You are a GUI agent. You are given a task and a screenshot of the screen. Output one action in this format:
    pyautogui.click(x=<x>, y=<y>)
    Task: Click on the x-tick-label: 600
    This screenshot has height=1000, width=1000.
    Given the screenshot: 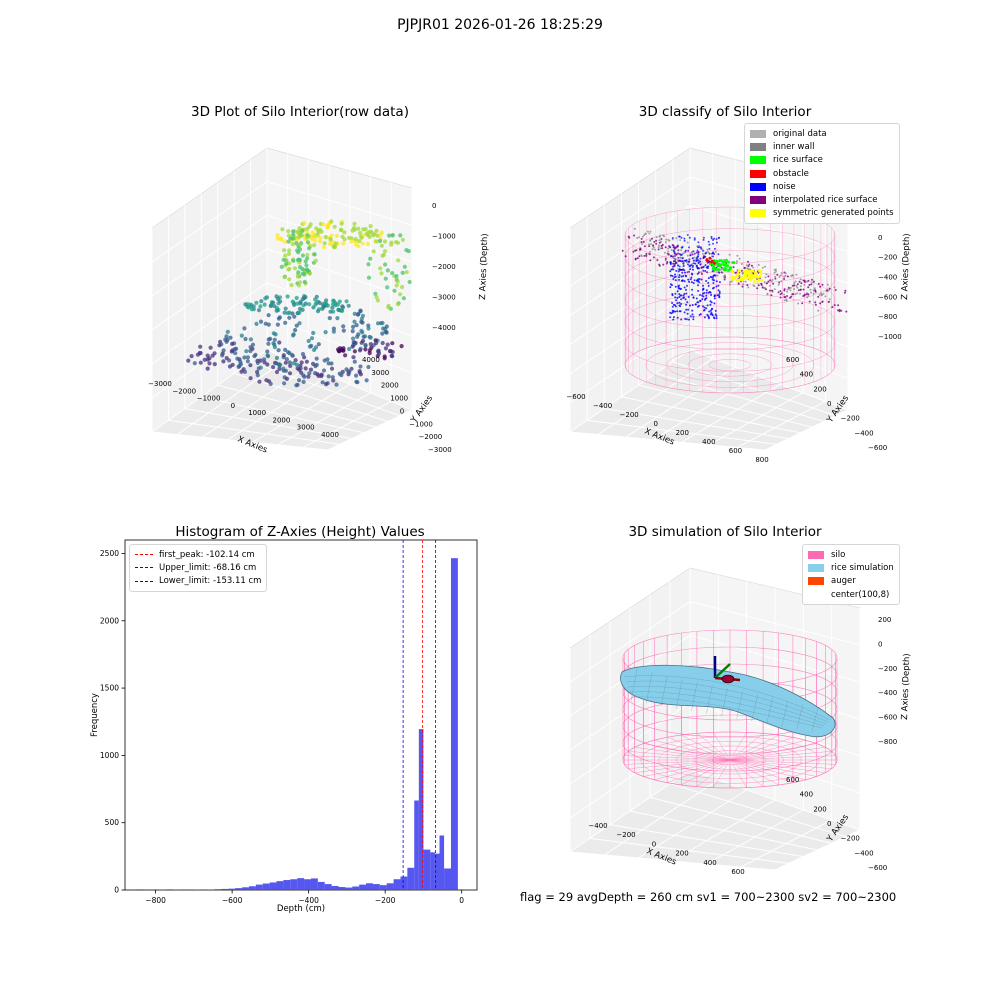 What is the action you would take?
    pyautogui.click(x=737, y=872)
    